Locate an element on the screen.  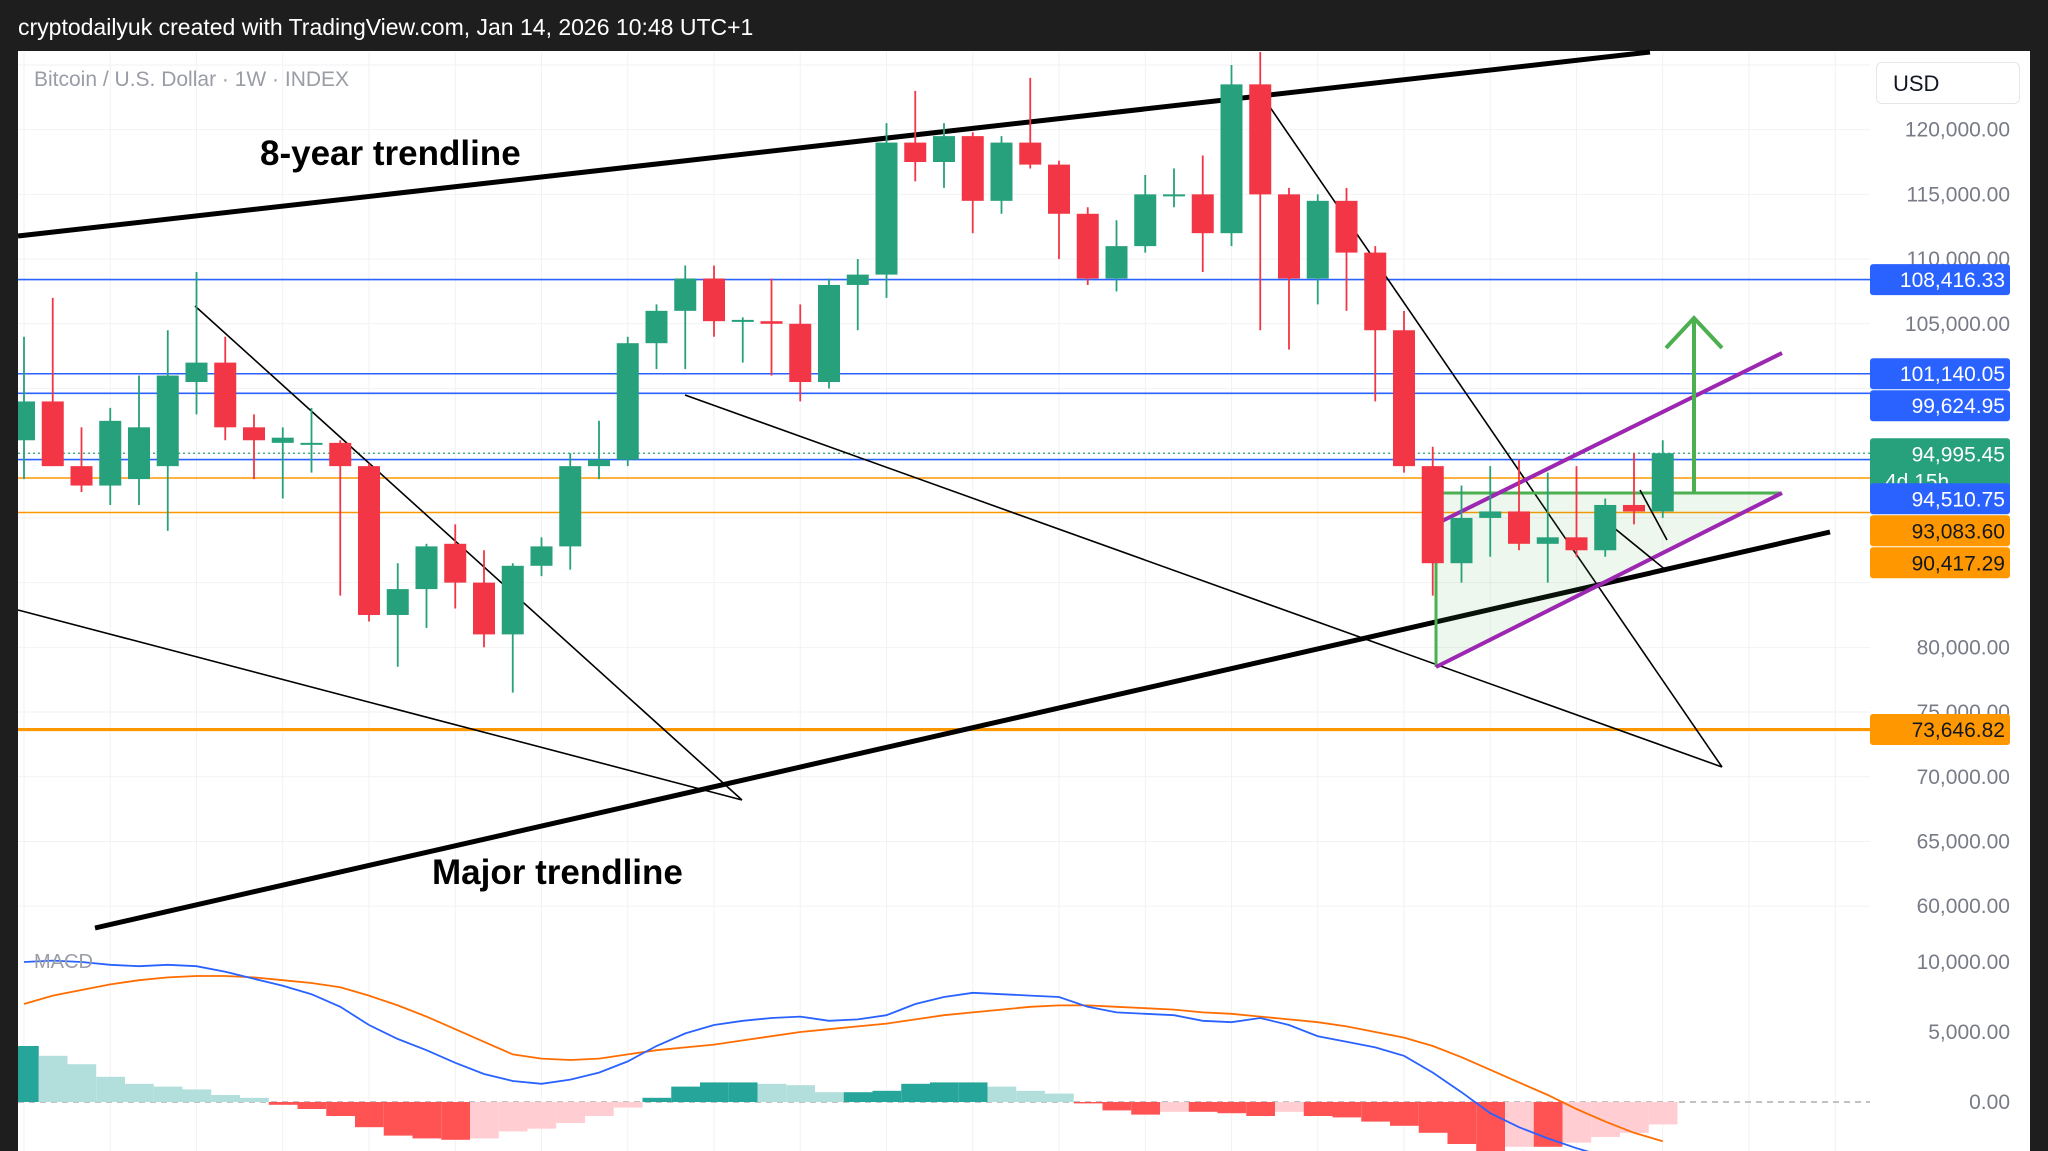
price-badge: 73,646.82 is located at coordinates (1940, 730).